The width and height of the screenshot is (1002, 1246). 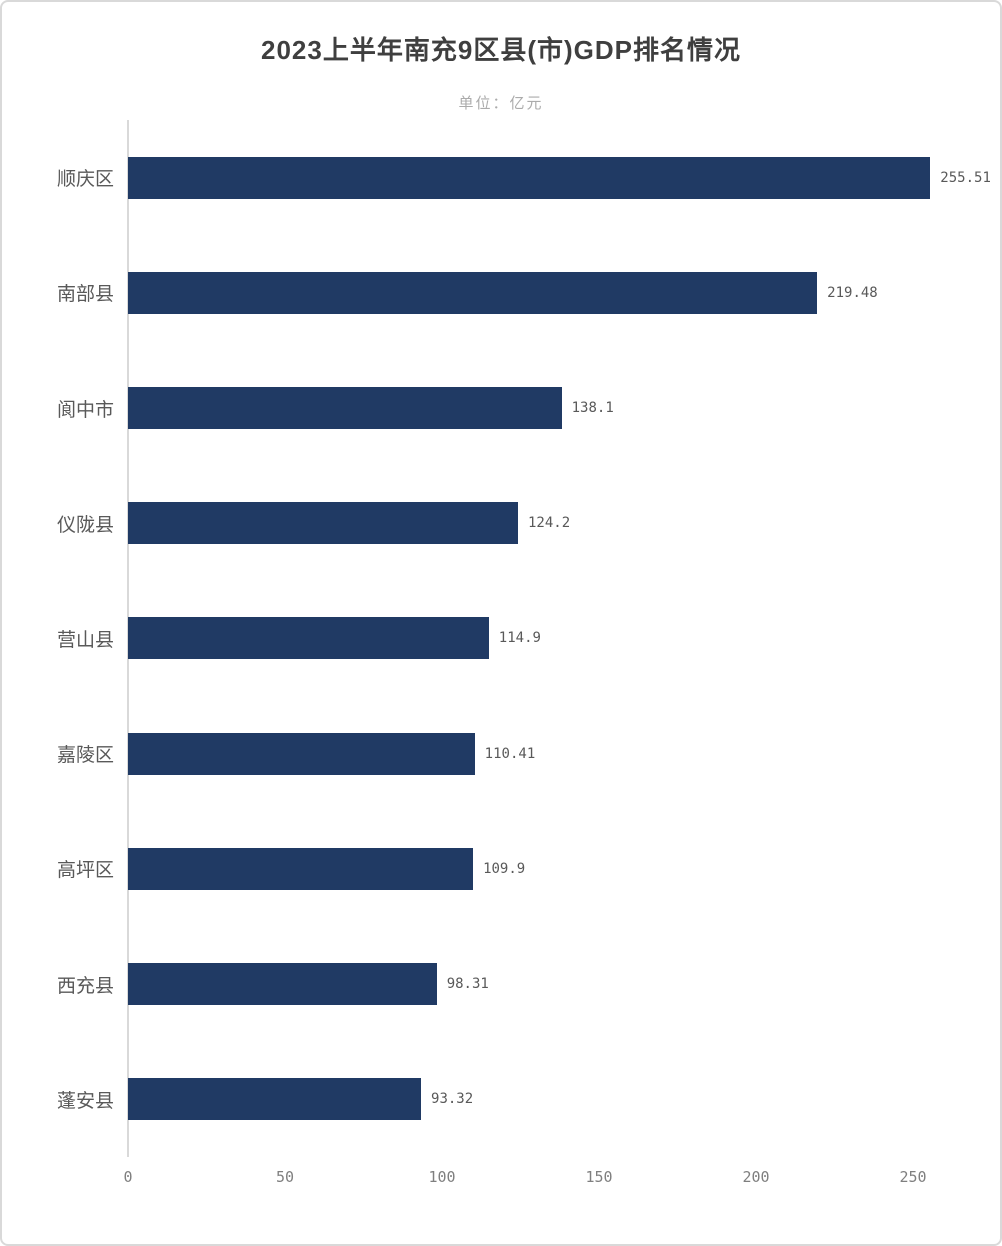 I want to click on chart-row: 高坪区 109.9, so click(x=501, y=868).